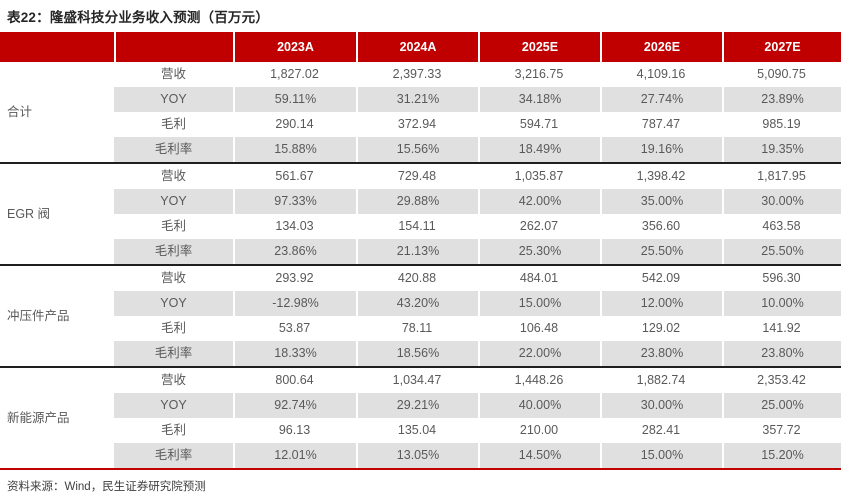 The height and width of the screenshot is (500, 861). Describe the element at coordinates (106, 487) in the screenshot. I see `source-note: 资料来源：Wind，民生证券研究院预测` at that location.